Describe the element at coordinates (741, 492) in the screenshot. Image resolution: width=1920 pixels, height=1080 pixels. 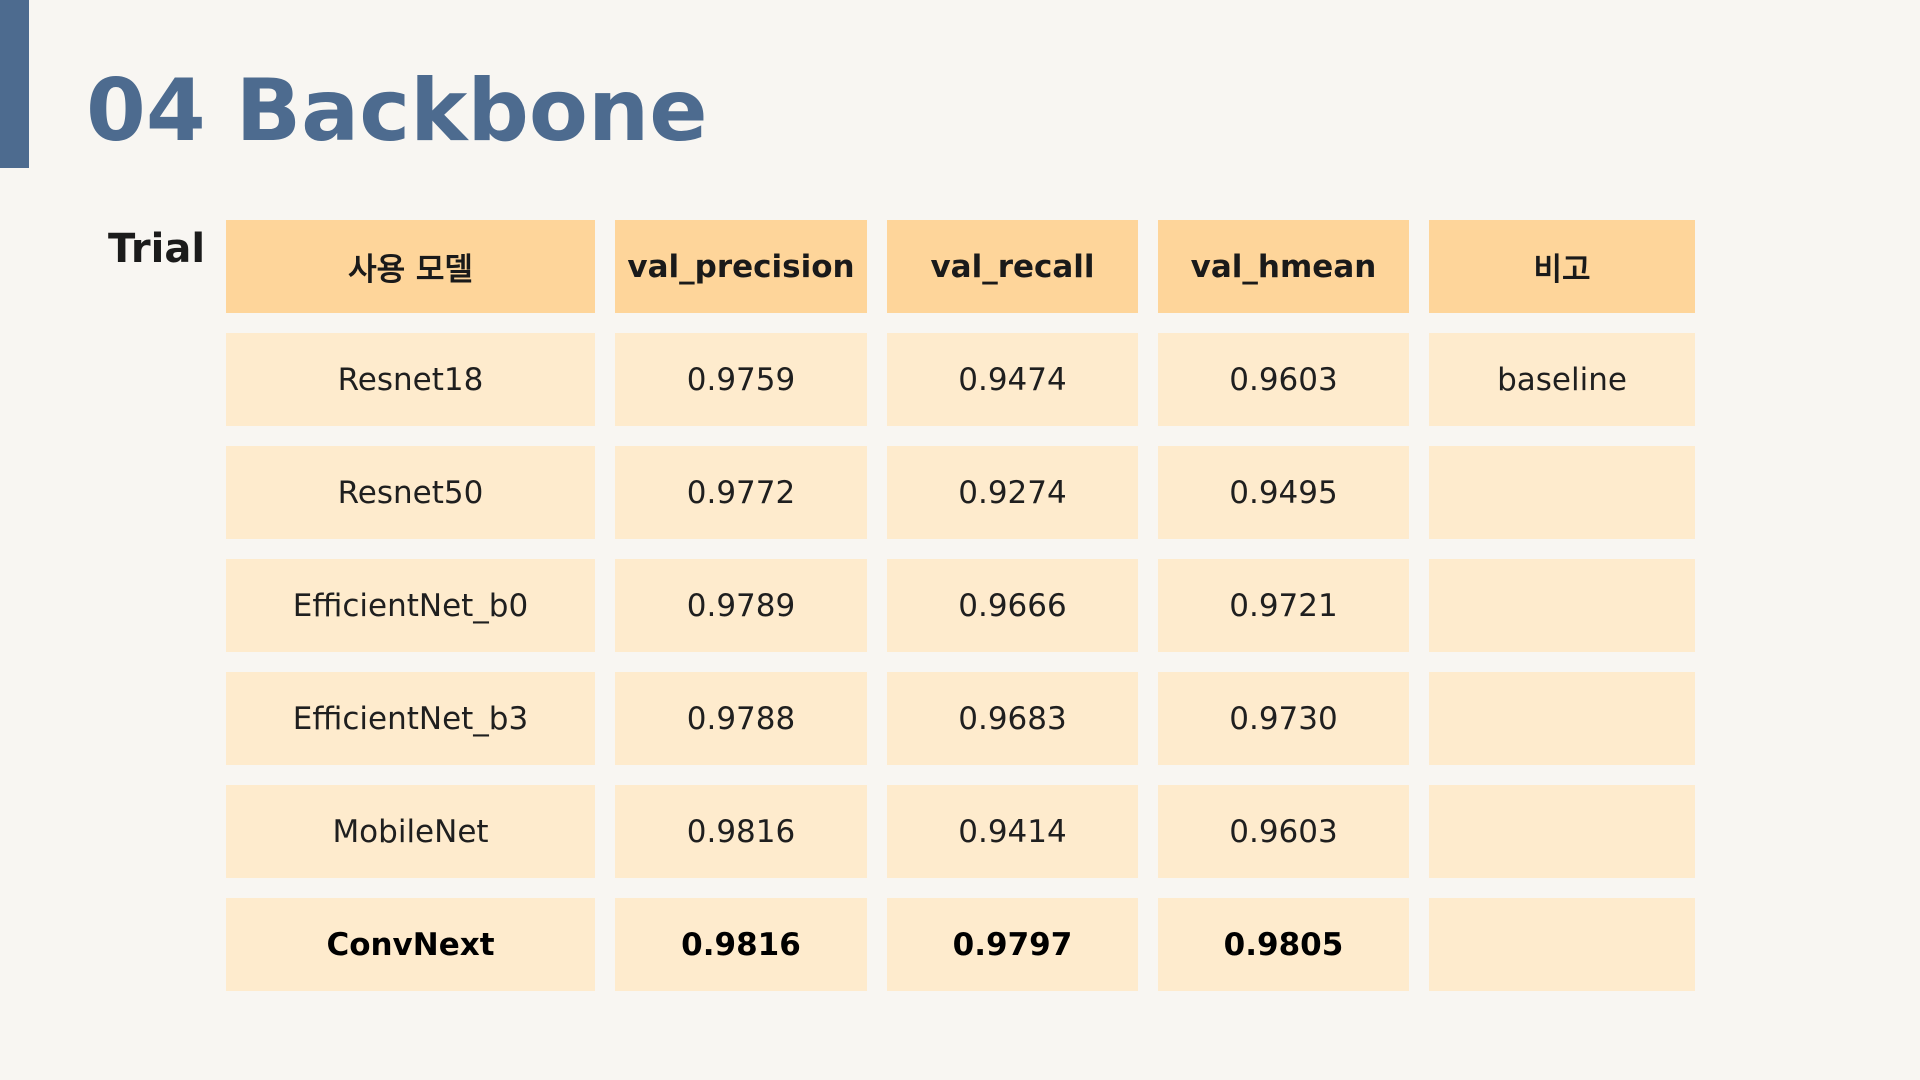
I see `cell-val-precision: 0.9772` at that location.